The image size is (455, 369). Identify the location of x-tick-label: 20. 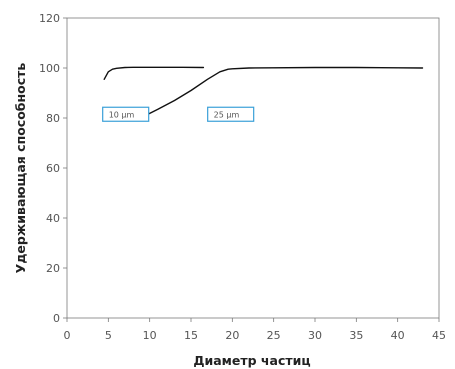
(232, 335).